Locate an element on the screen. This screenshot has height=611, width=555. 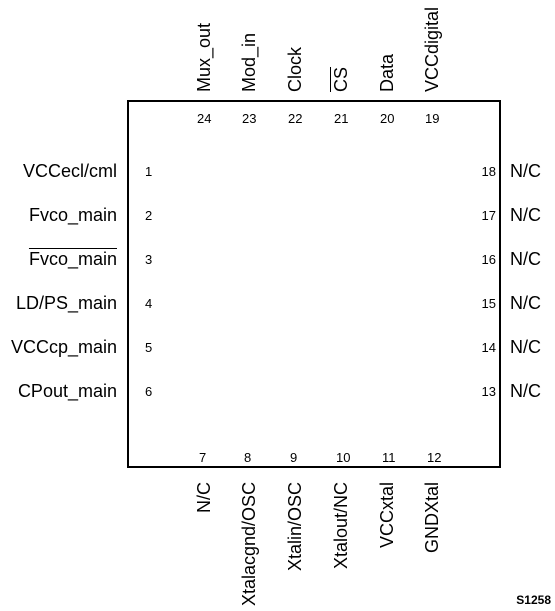
bottom-pin-number: 8 is located at coordinates (248, 457).